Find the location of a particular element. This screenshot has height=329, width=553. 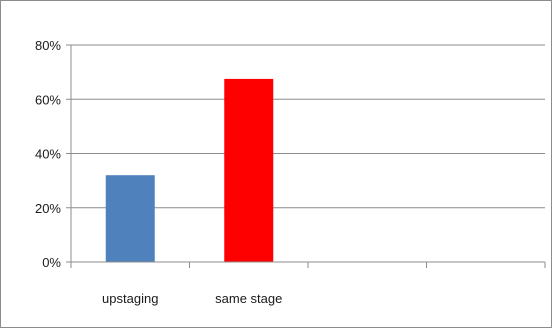

y-tick-label: 0% is located at coordinates (51, 262).